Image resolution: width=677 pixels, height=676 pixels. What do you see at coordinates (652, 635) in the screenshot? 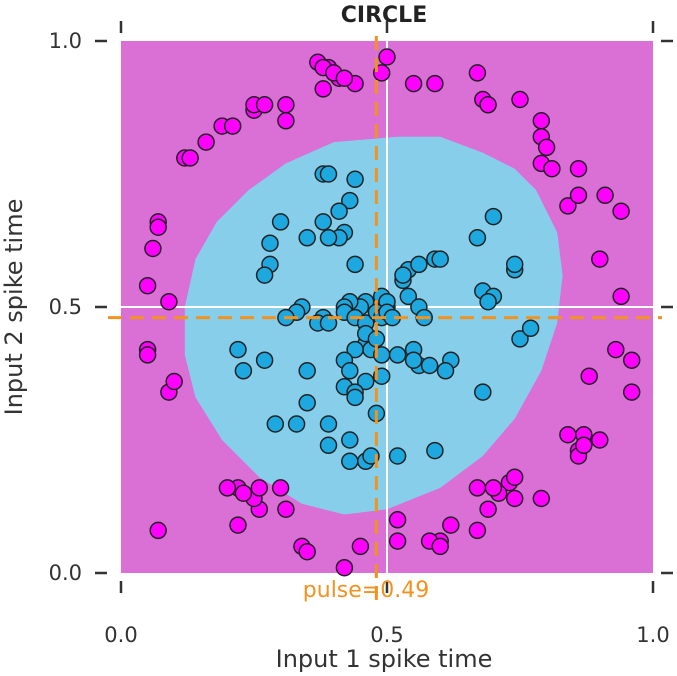
I see `x-tick-label: 1.0` at bounding box center [652, 635].